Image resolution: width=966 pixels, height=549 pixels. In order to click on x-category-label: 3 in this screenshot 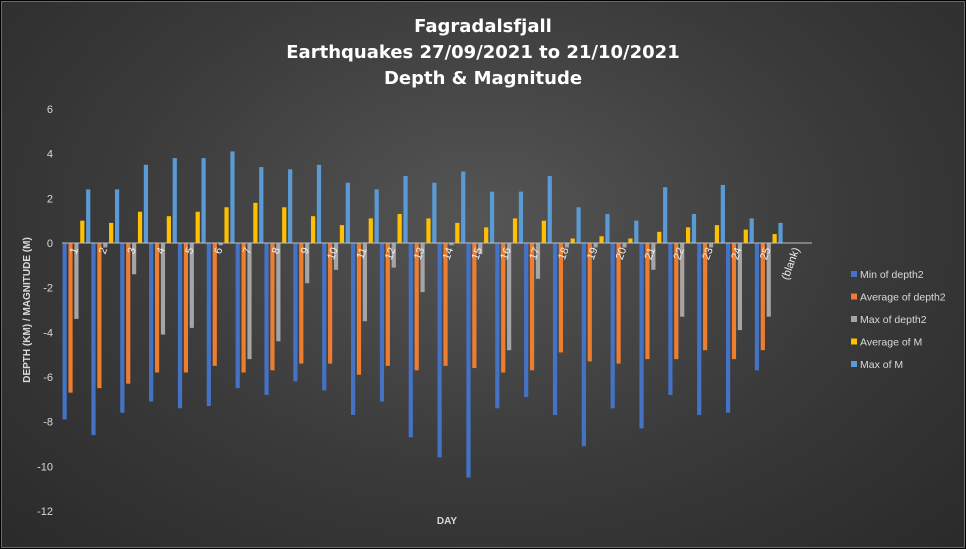, I will do `click(132, 251)`.